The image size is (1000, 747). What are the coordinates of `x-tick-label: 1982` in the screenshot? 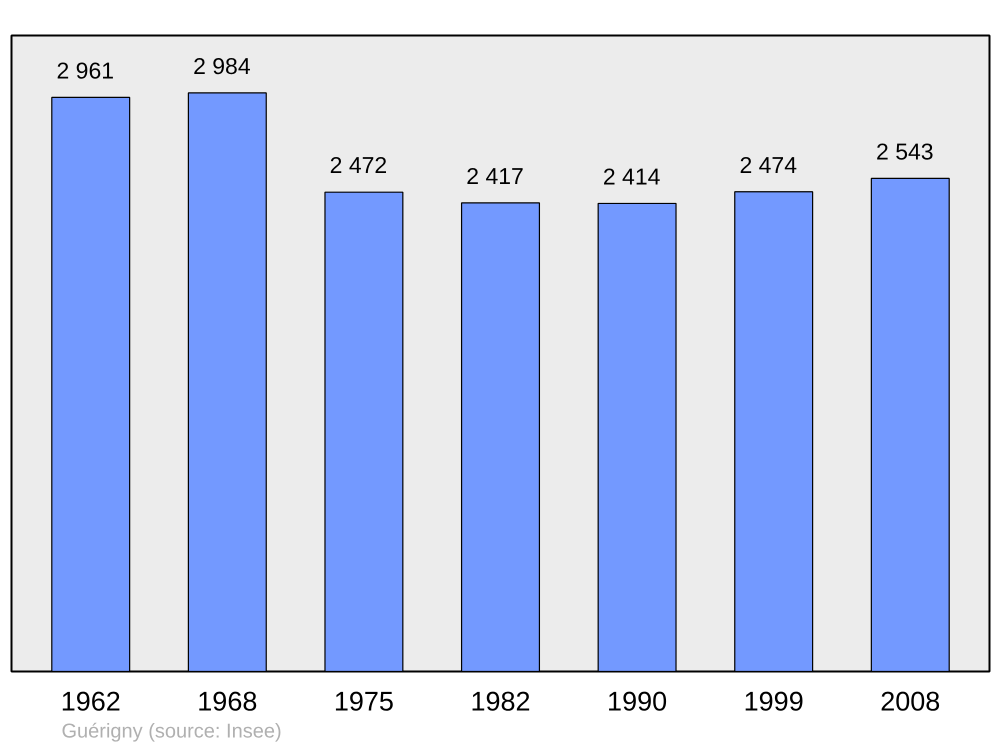 It's located at (500, 701).